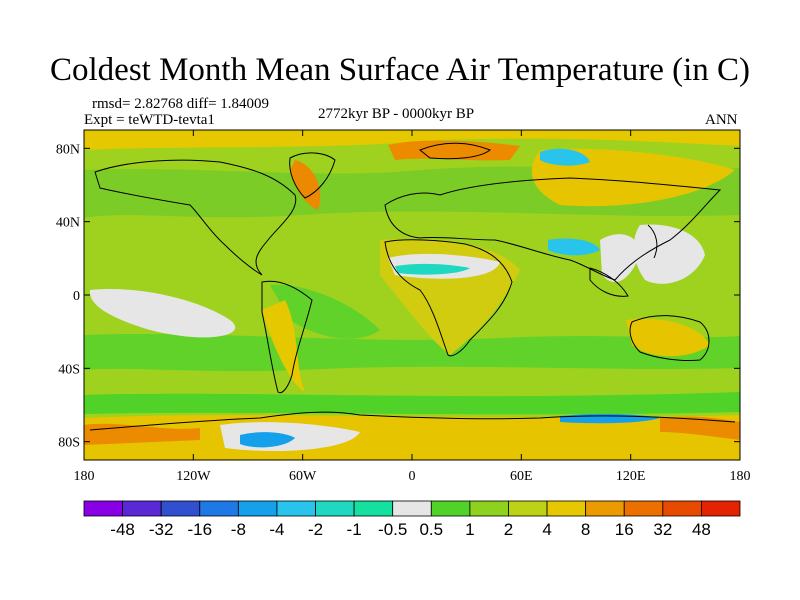 This screenshot has width=800, height=600. I want to click on colorbar: -48 -32 -16 -8 -4 -2 -1 -0.5 0.5 1 2 4 8 16 32 48, so click(412, 519).